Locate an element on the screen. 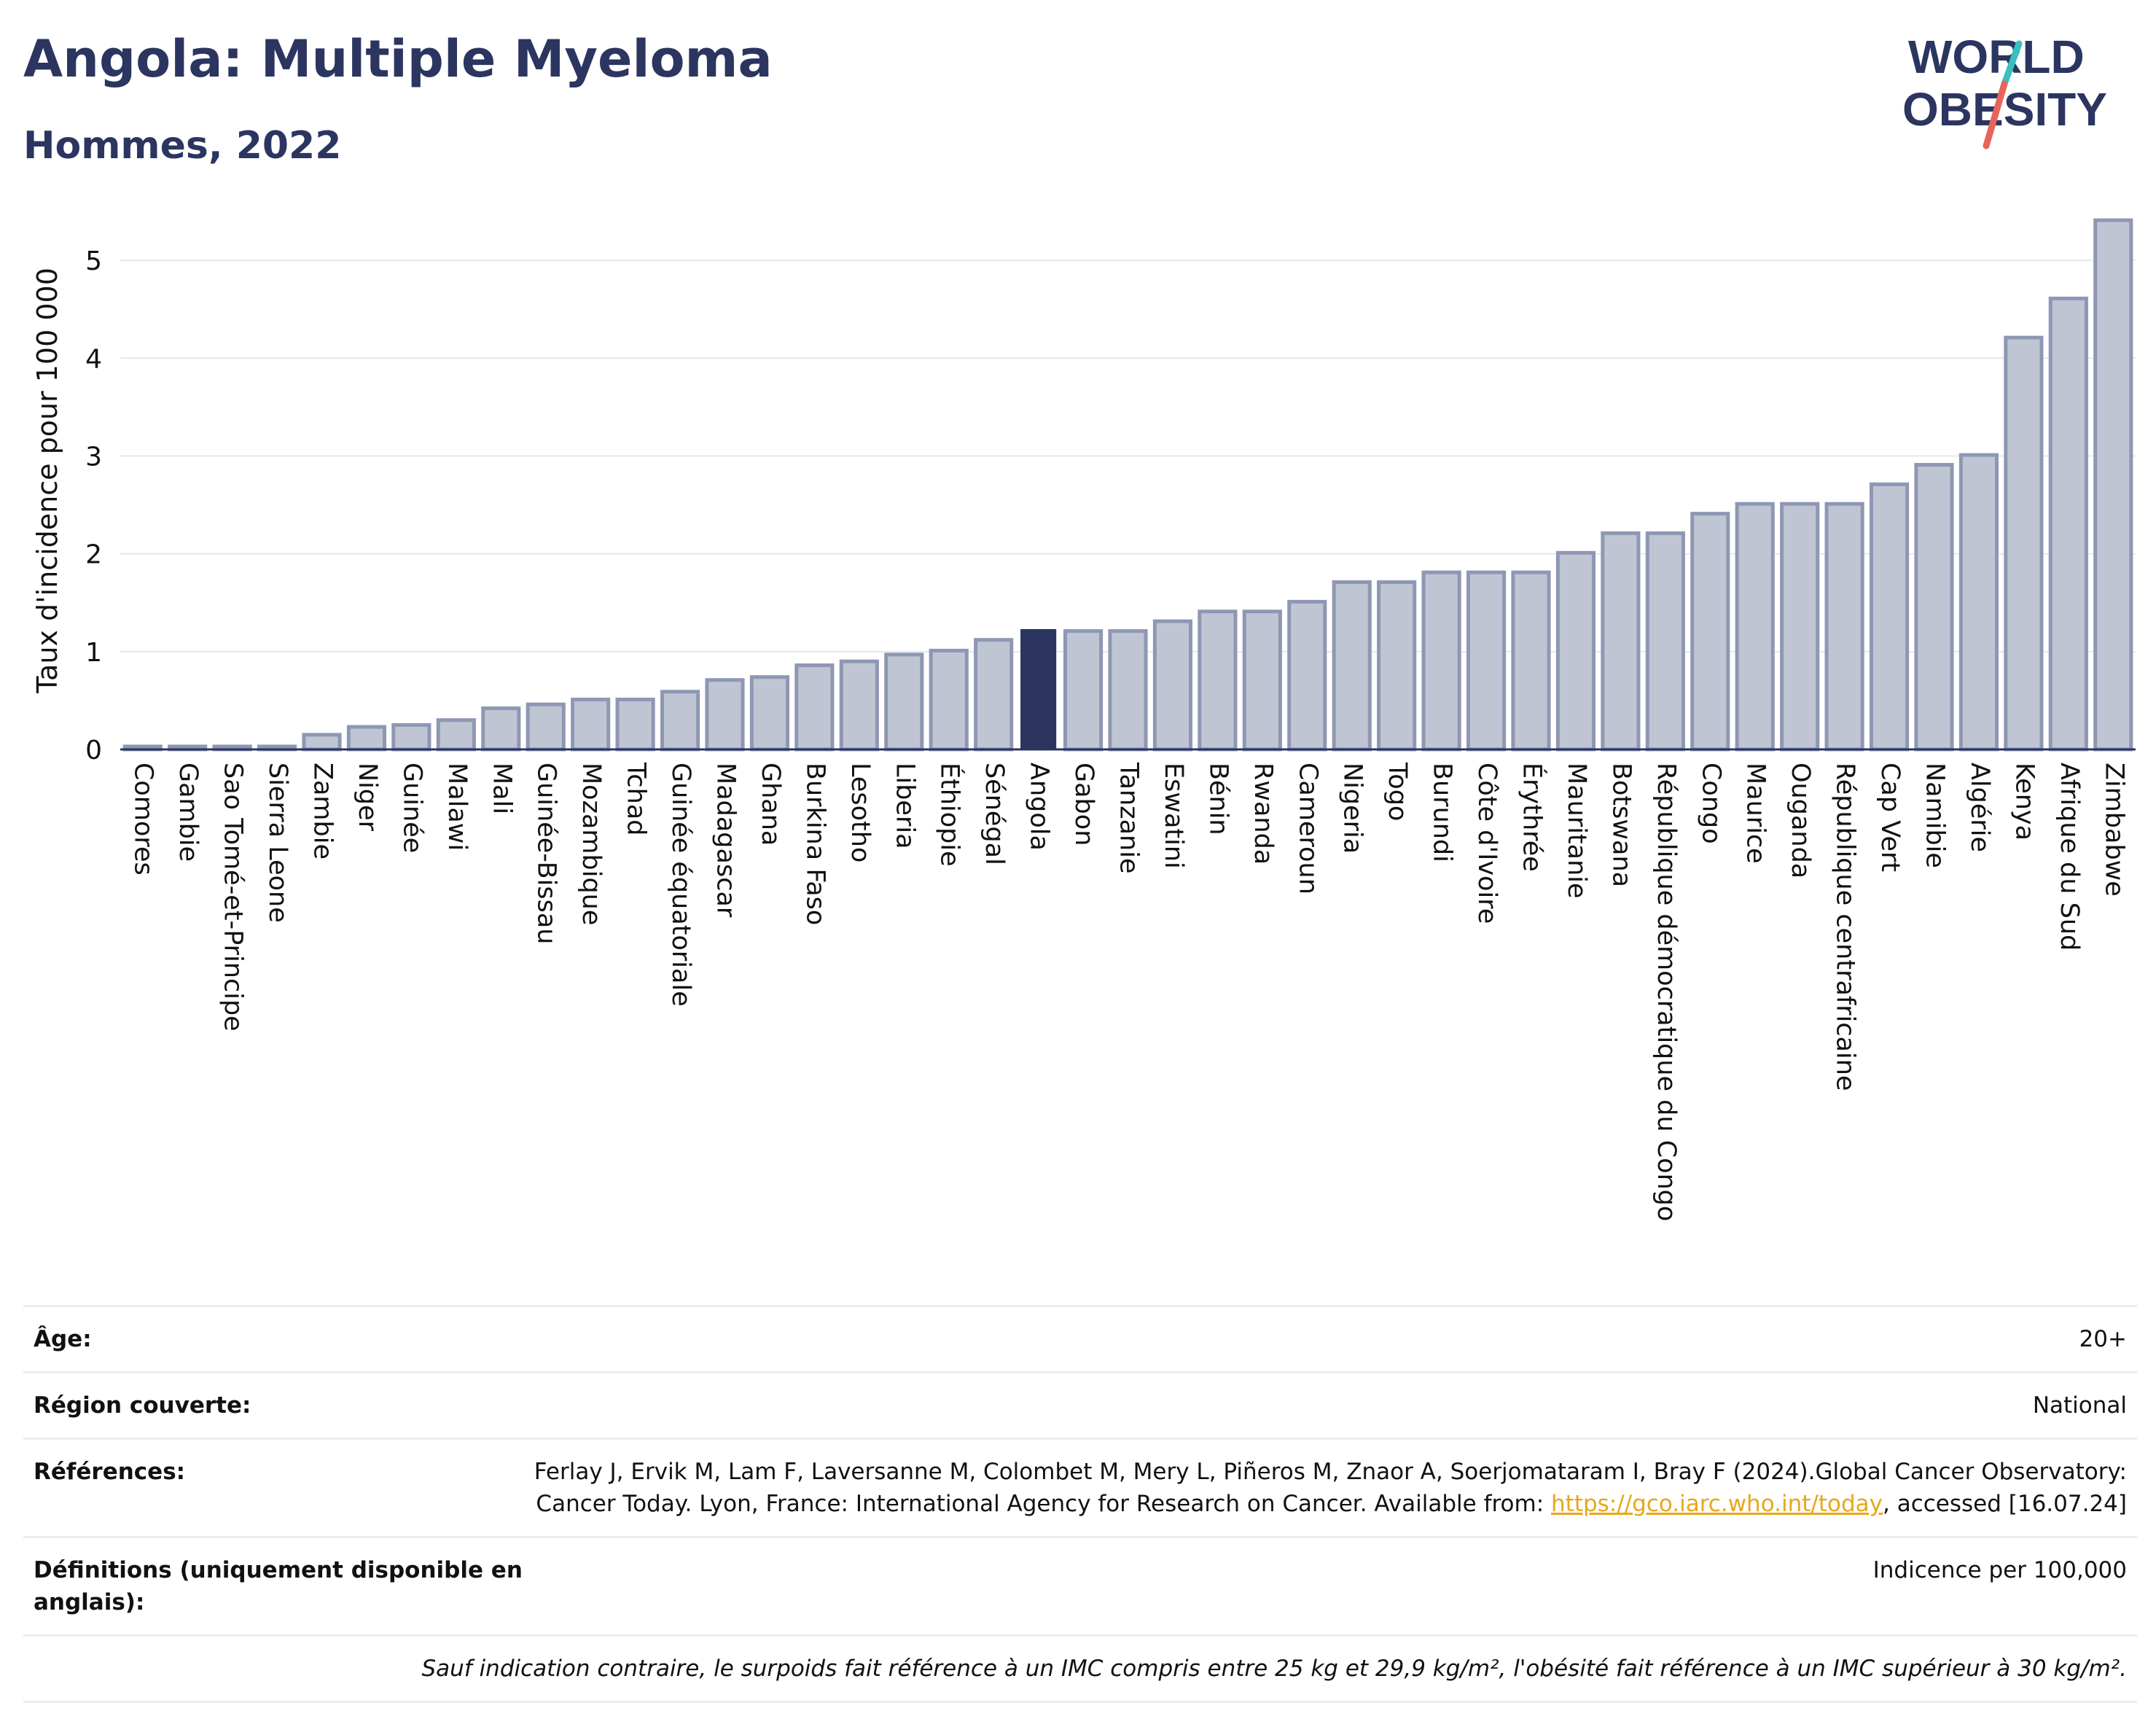 Image resolution: width=2156 pixels, height=1735 pixels. x-tick-label: Madagascar is located at coordinates (726, 840).